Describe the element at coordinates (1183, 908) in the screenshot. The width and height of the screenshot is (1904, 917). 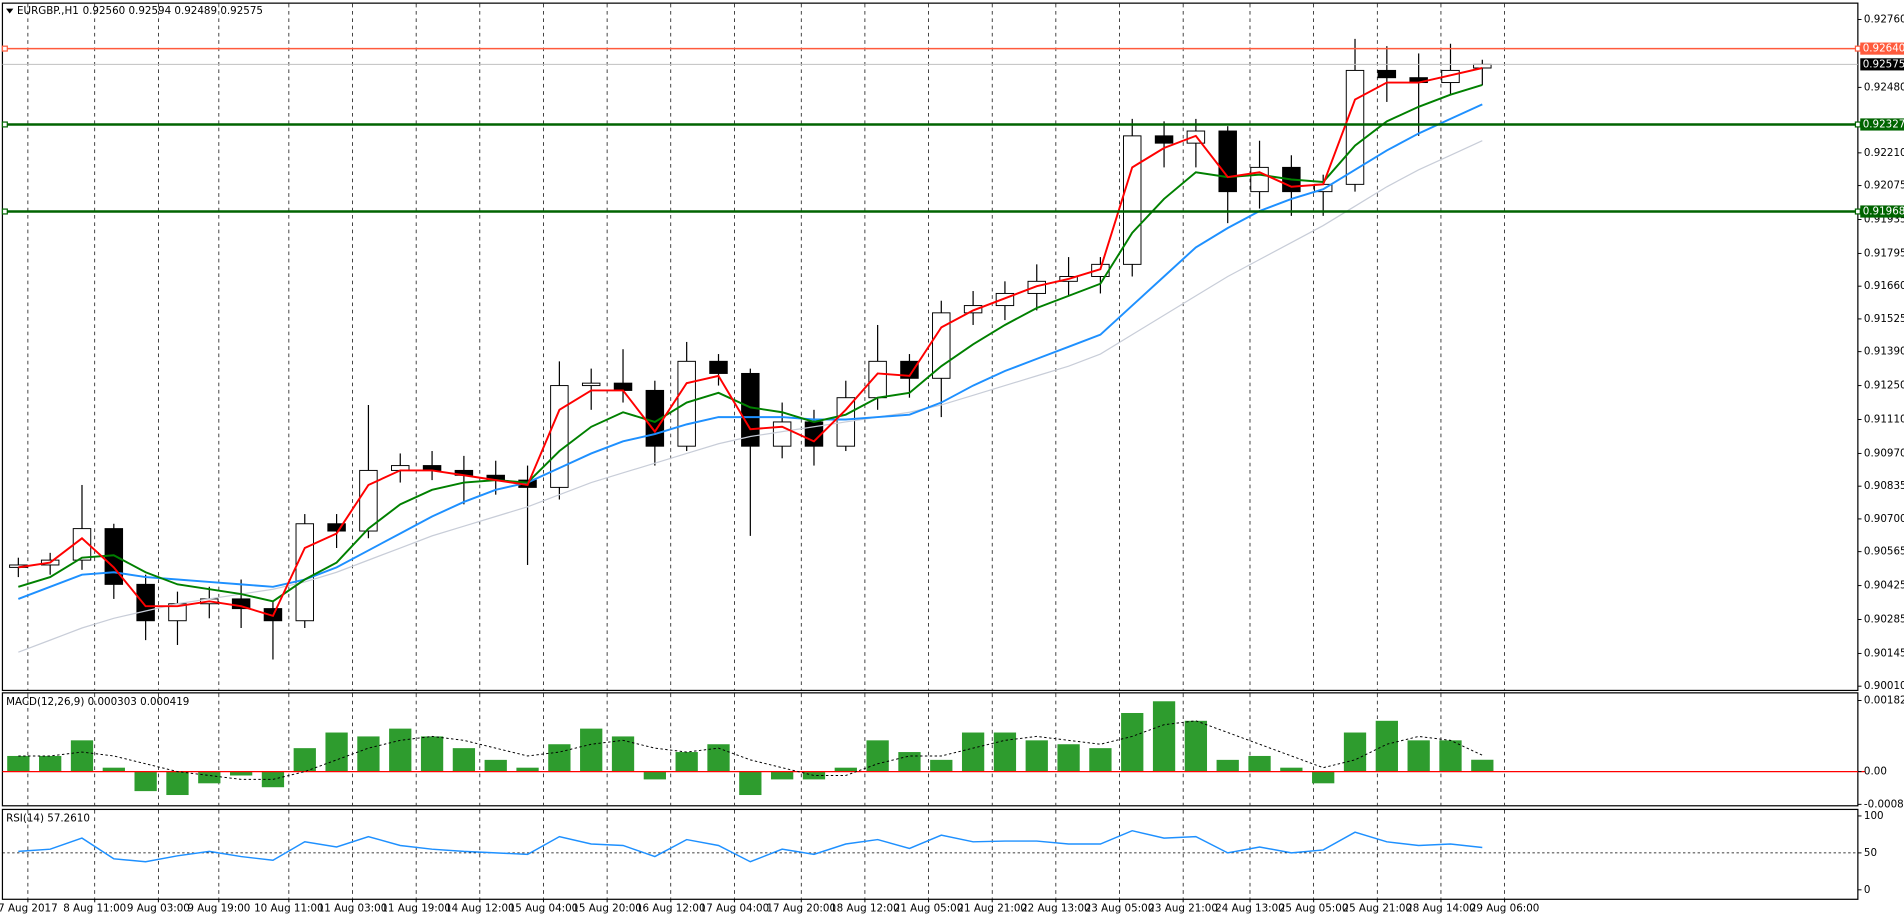
I see `x-tick-label: 23 Aug 21:00` at that location.